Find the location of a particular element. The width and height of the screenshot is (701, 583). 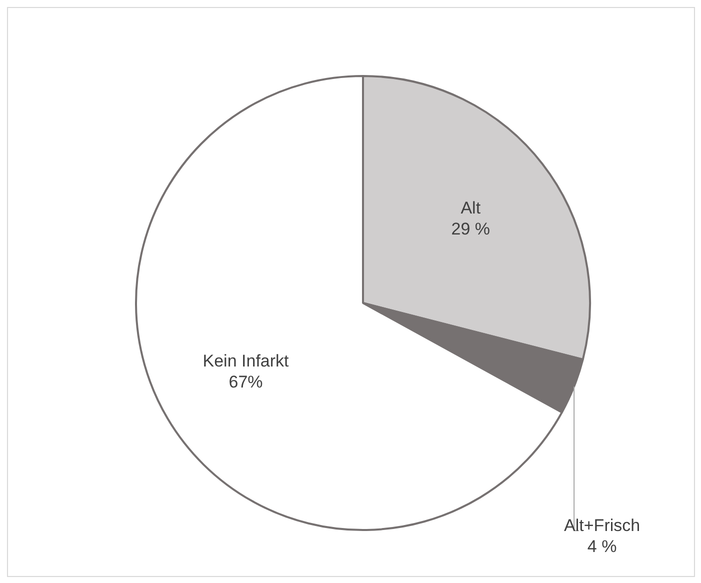

slice-label: Alt+Frisch is located at coordinates (602, 525).